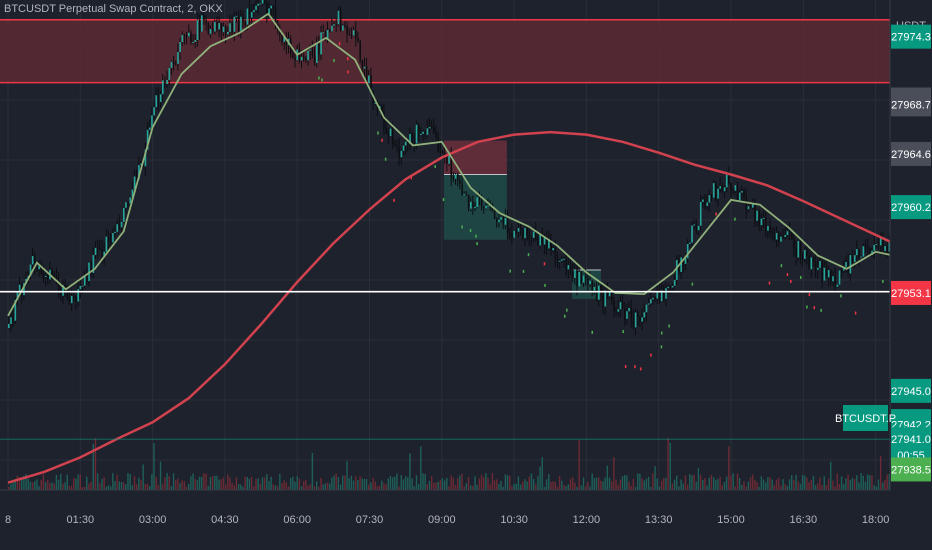 The width and height of the screenshot is (932, 550). Describe the element at coordinates (911, 245) in the screenshot. I see `price-axis-bg` at that location.